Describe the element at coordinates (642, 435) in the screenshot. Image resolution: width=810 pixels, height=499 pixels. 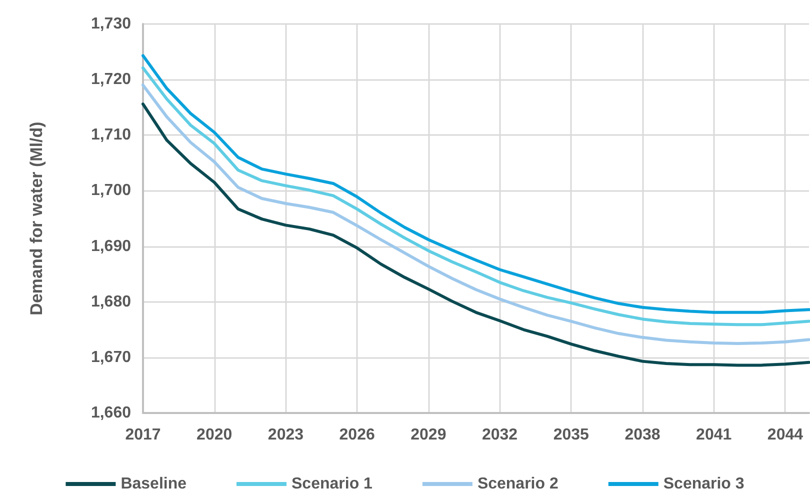
I see `x-tick-label: 2038` at that location.